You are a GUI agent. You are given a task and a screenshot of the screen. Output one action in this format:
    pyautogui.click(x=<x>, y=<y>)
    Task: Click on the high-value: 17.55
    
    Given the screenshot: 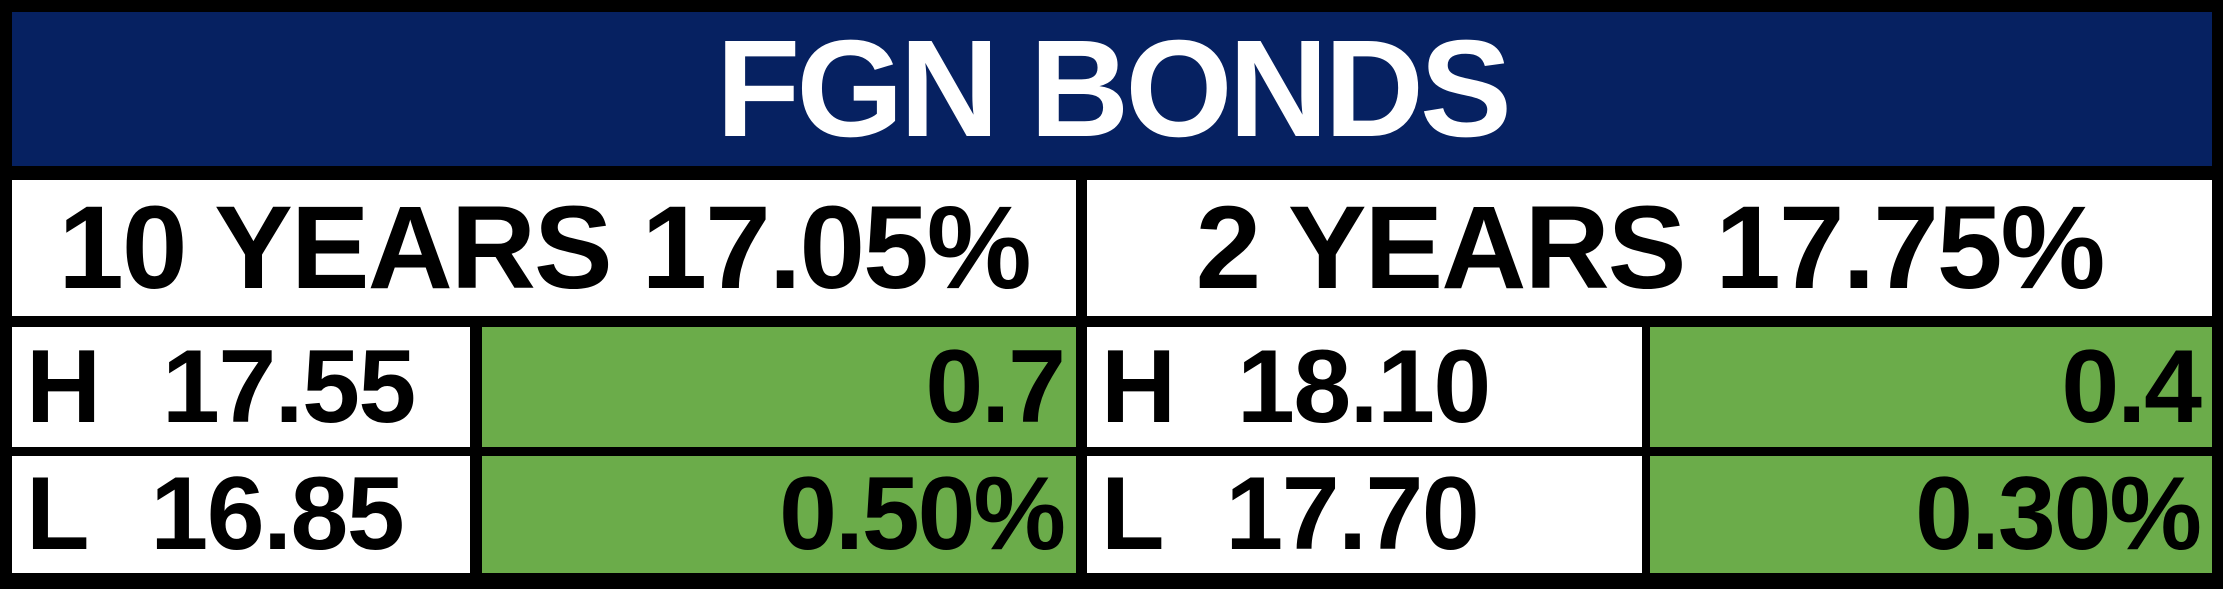 What is the action you would take?
    pyautogui.click(x=289, y=386)
    